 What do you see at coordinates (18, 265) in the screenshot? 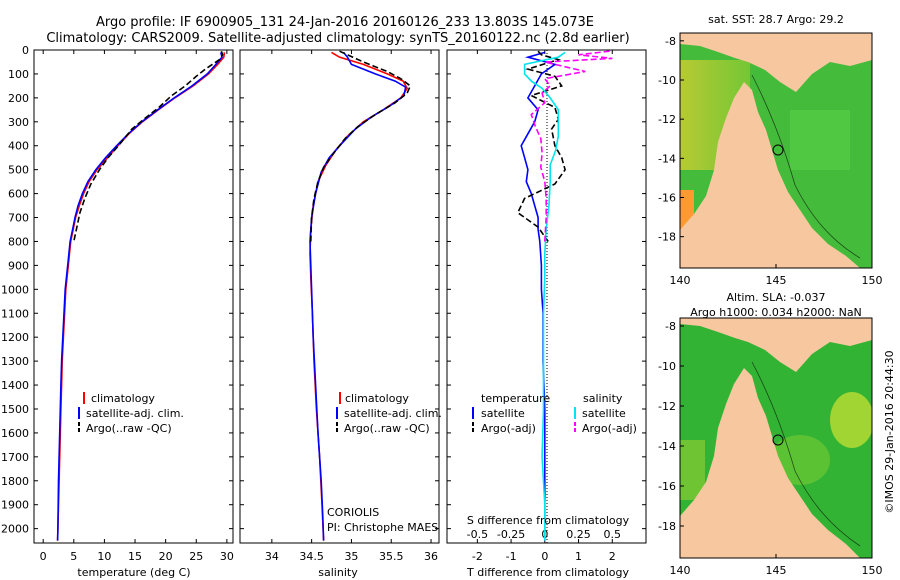
I see `depth-tick-label: 900` at bounding box center [18, 265].